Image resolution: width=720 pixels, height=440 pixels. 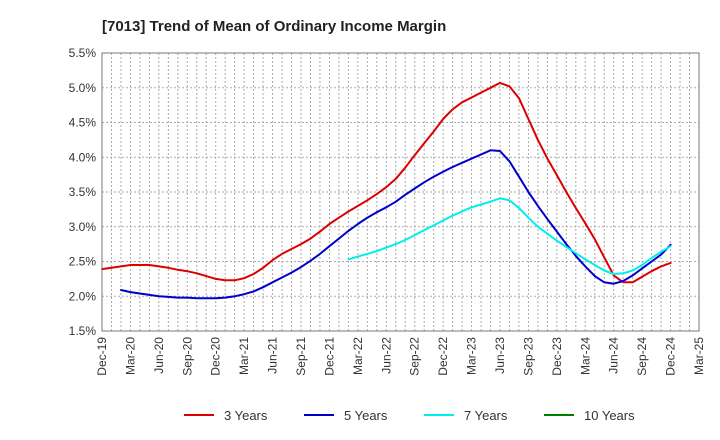 I want to click on x-tick-label: Sep-20, so click(x=187, y=356).